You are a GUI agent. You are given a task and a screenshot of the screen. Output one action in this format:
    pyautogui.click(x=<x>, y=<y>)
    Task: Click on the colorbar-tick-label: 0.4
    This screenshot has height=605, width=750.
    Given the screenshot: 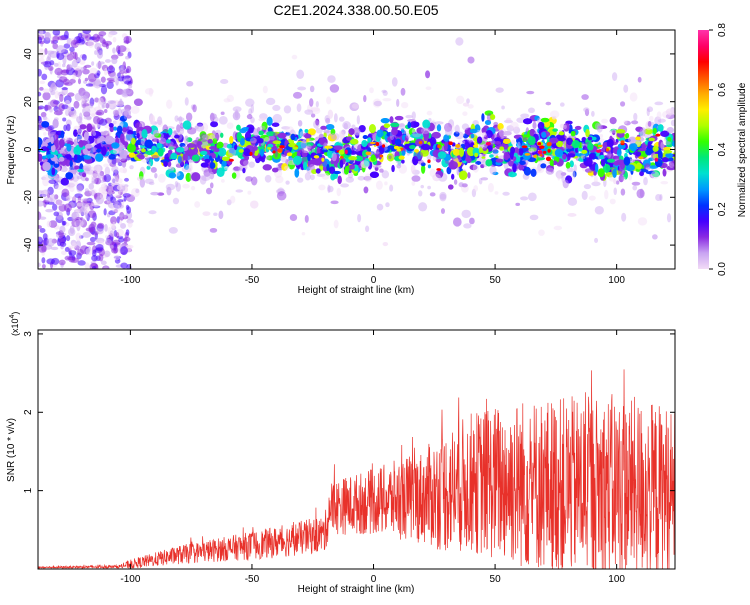 What is the action you would take?
    pyautogui.click(x=722, y=149)
    